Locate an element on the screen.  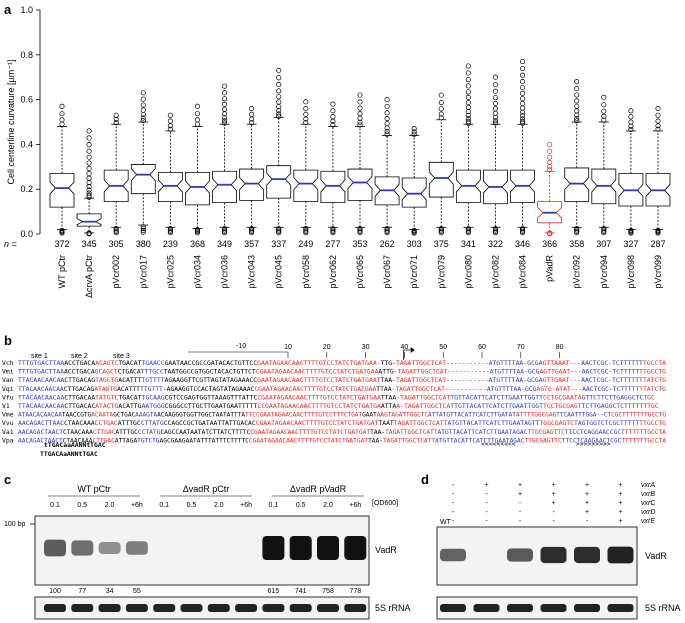
group-label: WT pCtr is located at coordinates (93, 489).